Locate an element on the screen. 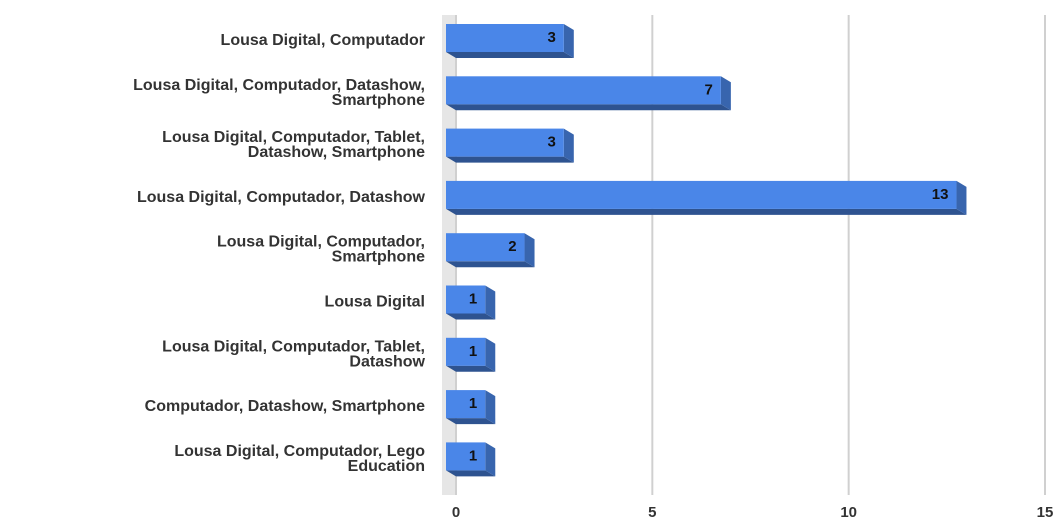 Image resolution: width=1059 pixels, height=520 pixels. x-tick-label: 10 is located at coordinates (848, 512).